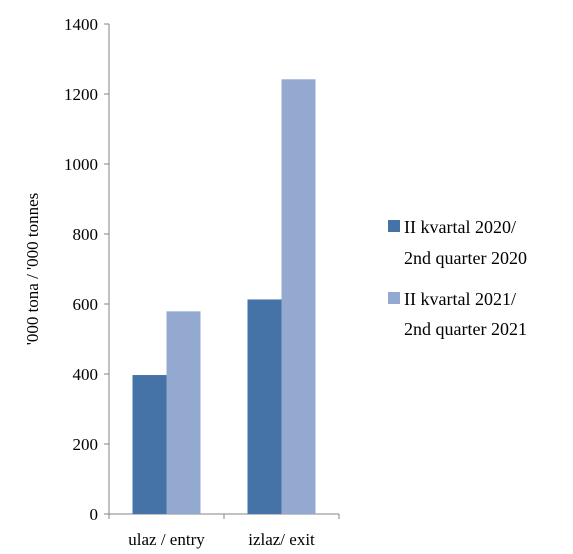  Describe the element at coordinates (221, 539) in the screenshot. I see `x-axis-labels: ulaz / entry izlaz/ exit` at that location.